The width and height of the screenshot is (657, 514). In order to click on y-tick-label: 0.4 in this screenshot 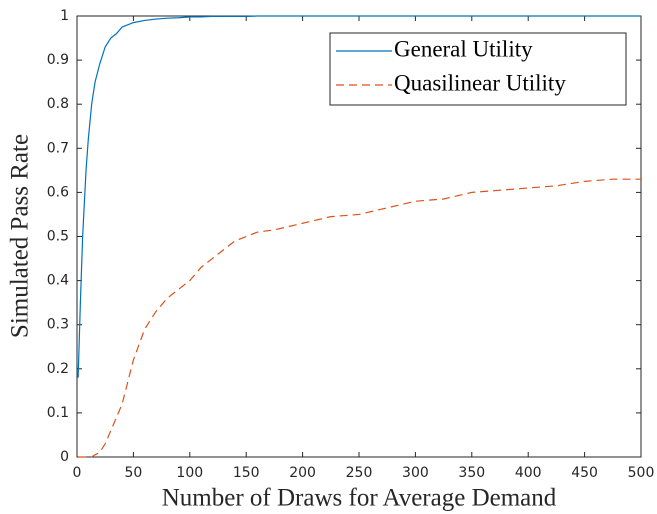, I will do `click(58, 281)`.